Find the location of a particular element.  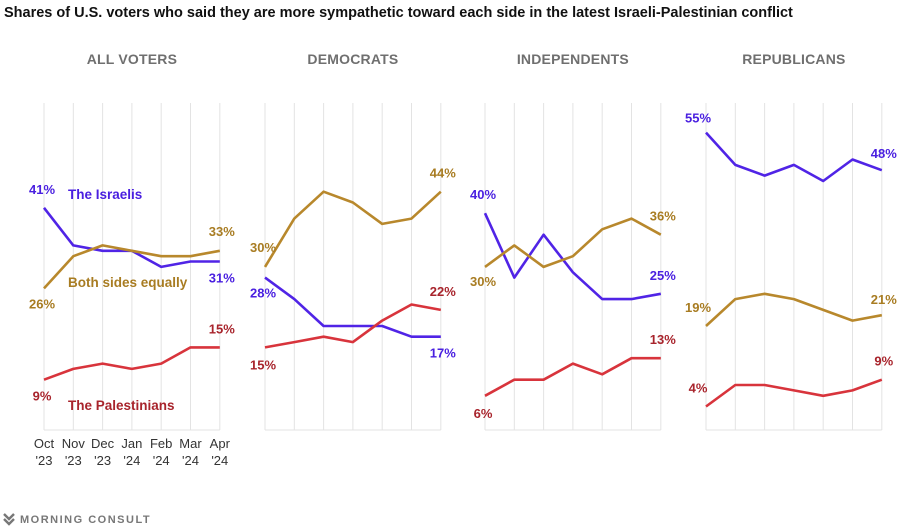

data-label-end: 36% is located at coordinates (663, 216).